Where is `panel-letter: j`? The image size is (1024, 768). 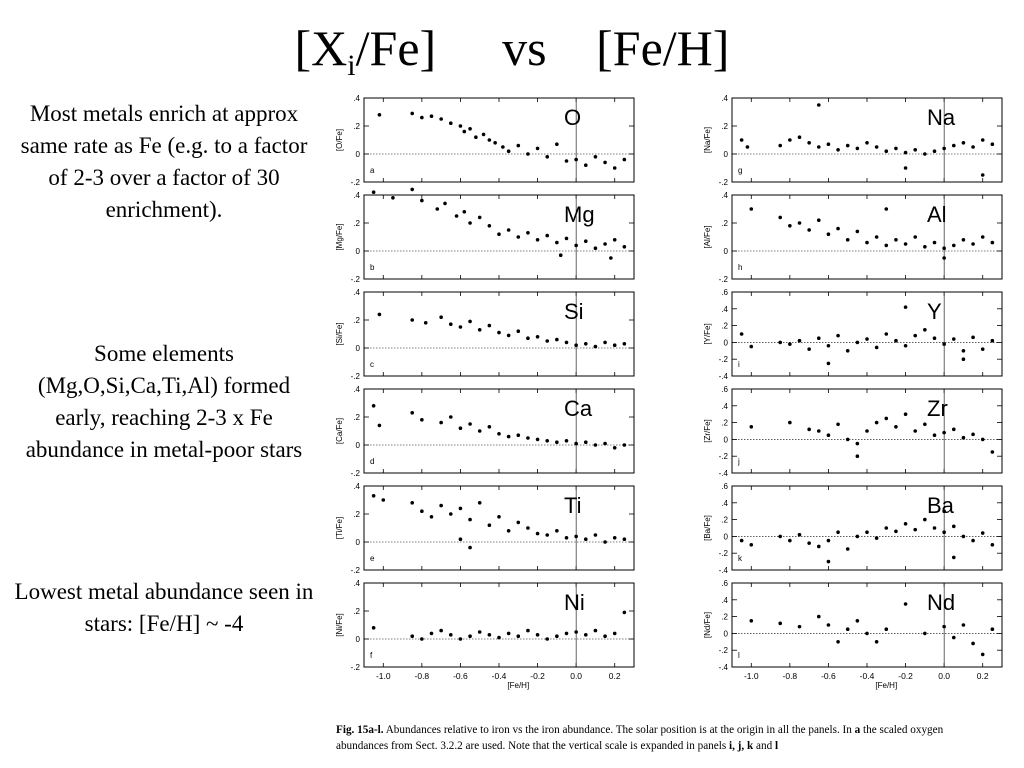 panel-letter: j is located at coordinates (738, 461).